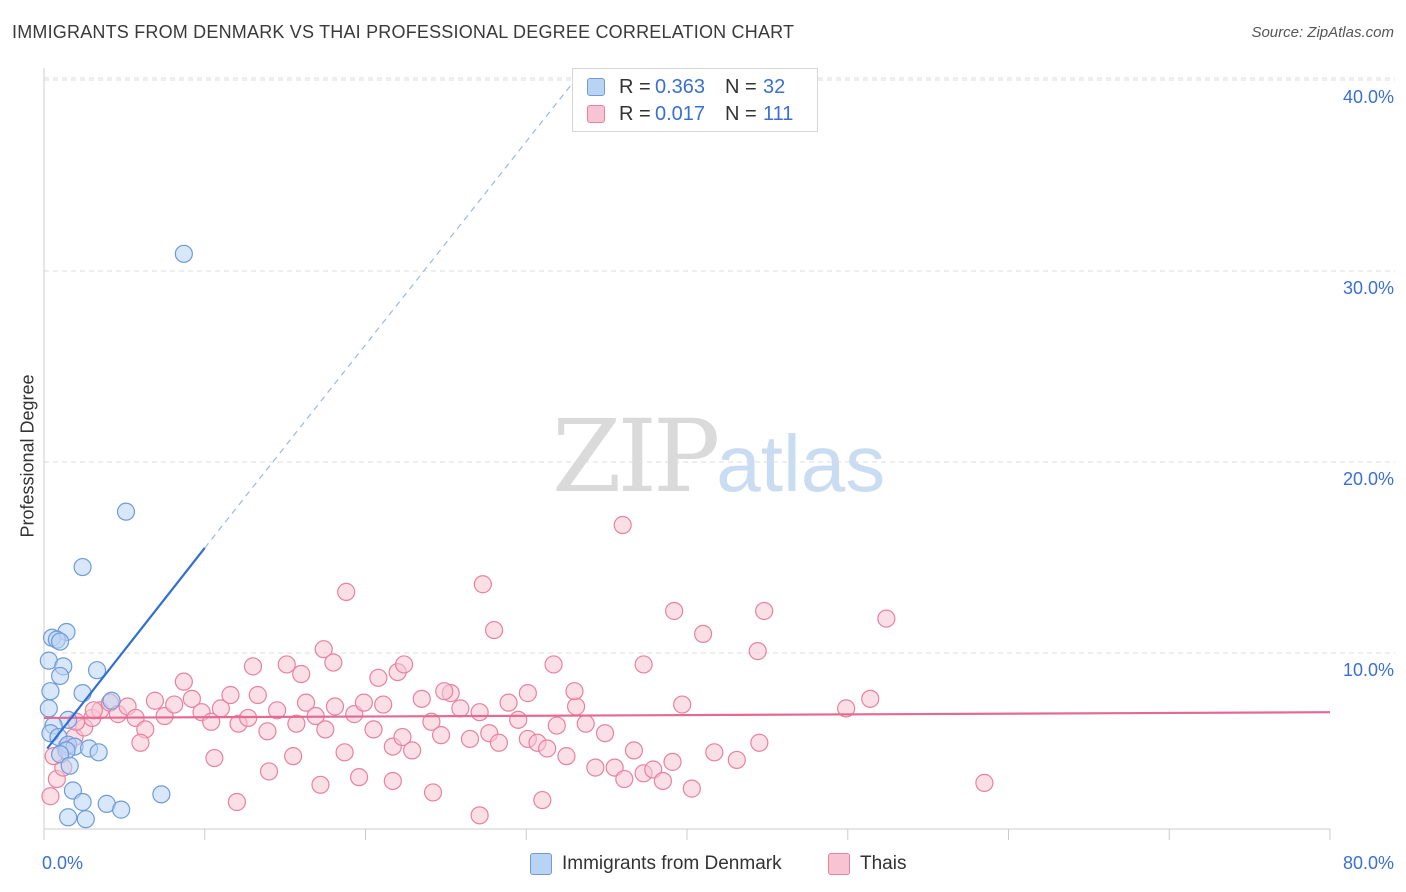 The width and height of the screenshot is (1406, 892). I want to click on source-label: Source: ZipAtlas.com, so click(1322, 32).